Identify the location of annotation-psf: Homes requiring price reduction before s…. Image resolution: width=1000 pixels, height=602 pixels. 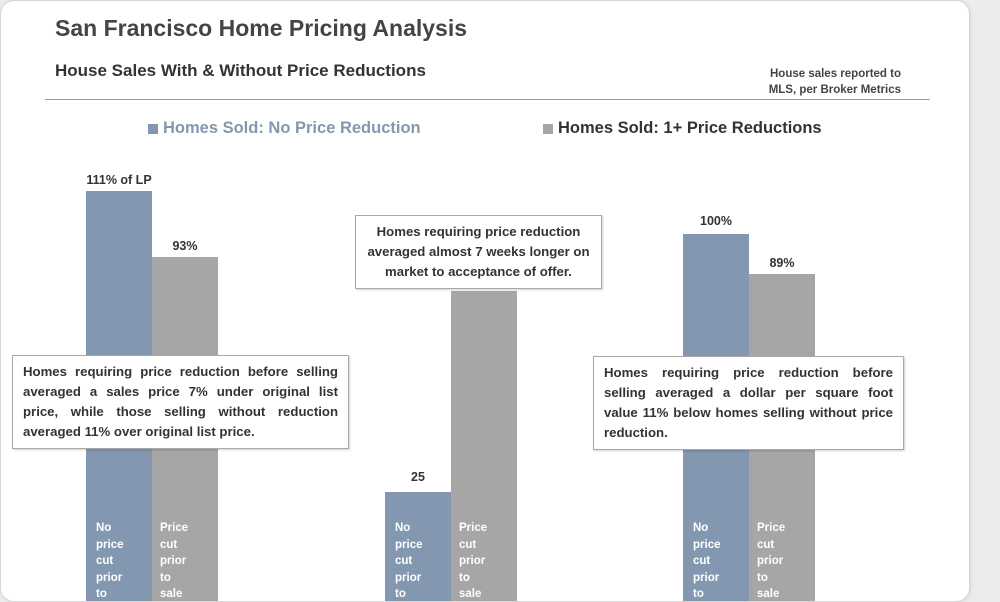
(748, 403).